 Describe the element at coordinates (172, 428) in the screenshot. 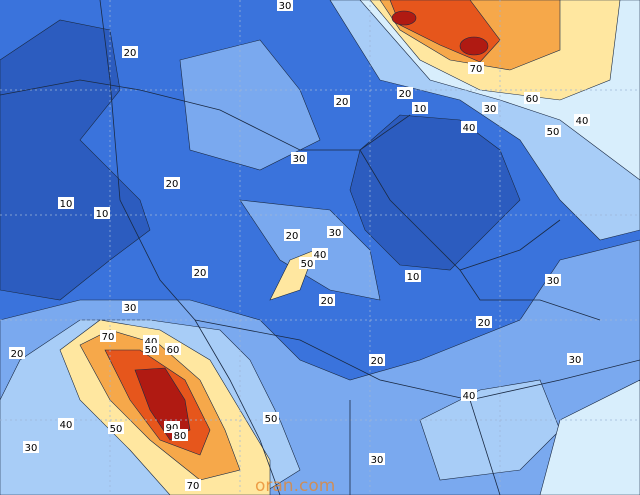

I see `contour-label: 90` at that location.